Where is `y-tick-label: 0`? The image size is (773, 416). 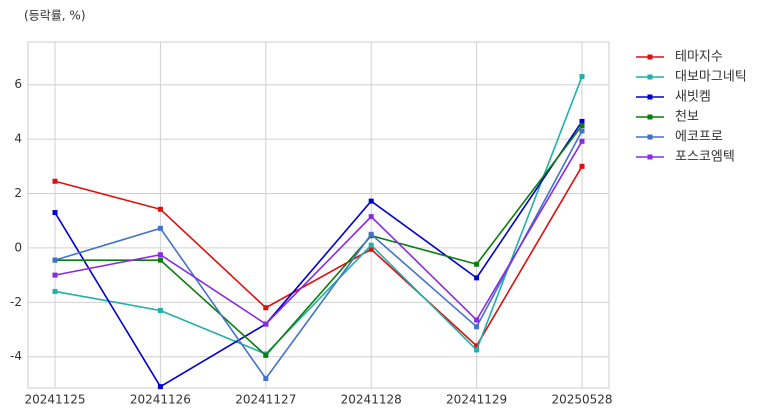
y-tick-label: 0 is located at coordinates (18, 247).